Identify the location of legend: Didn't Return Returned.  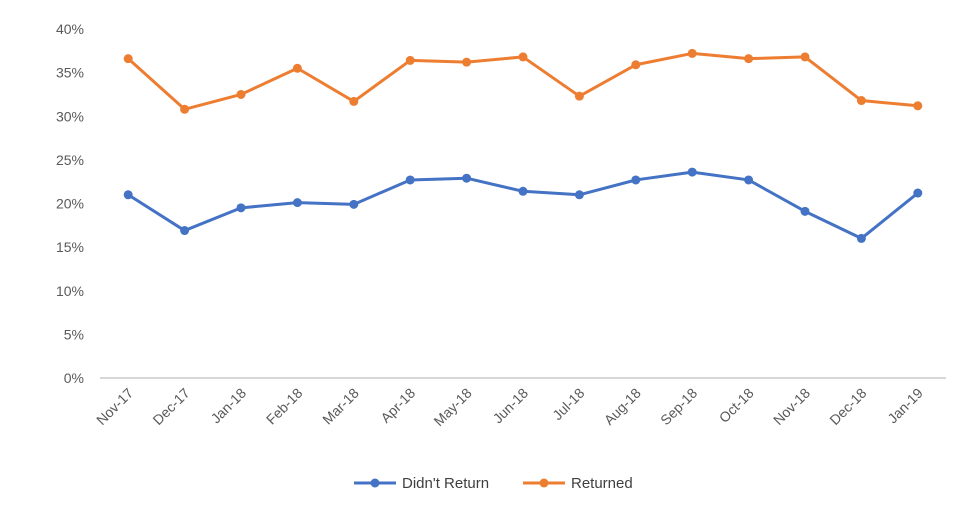
(493, 483).